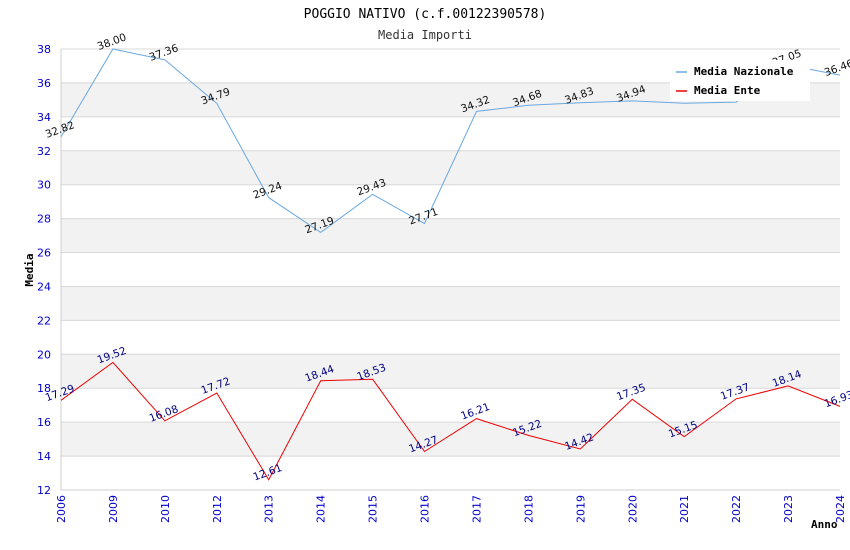 The height and width of the screenshot is (550, 850). What do you see at coordinates (44, 49) in the screenshot?
I see `y-tick-label: 38` at bounding box center [44, 49].